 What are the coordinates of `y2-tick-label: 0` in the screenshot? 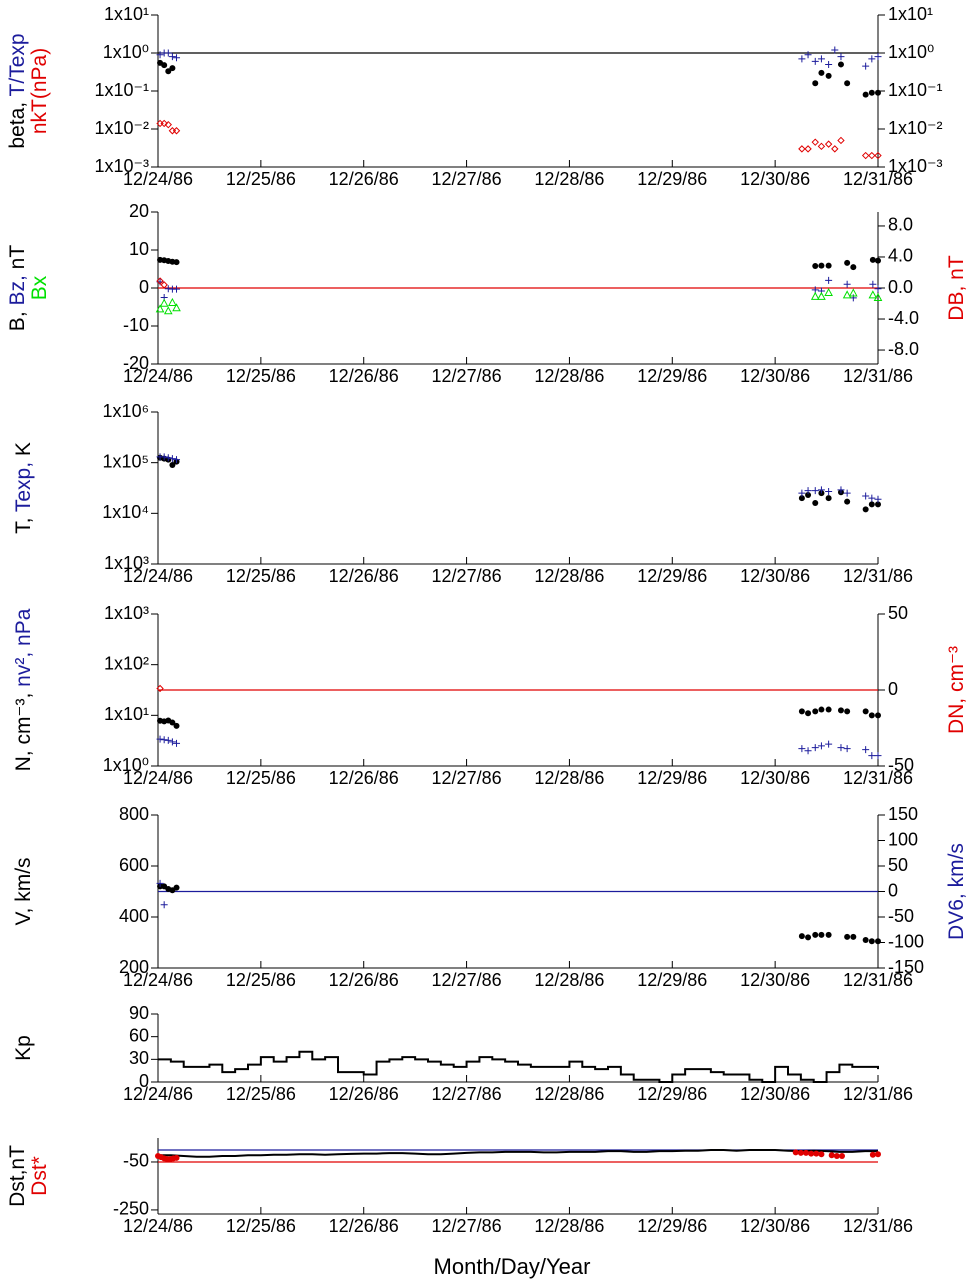 It's located at (893, 689).